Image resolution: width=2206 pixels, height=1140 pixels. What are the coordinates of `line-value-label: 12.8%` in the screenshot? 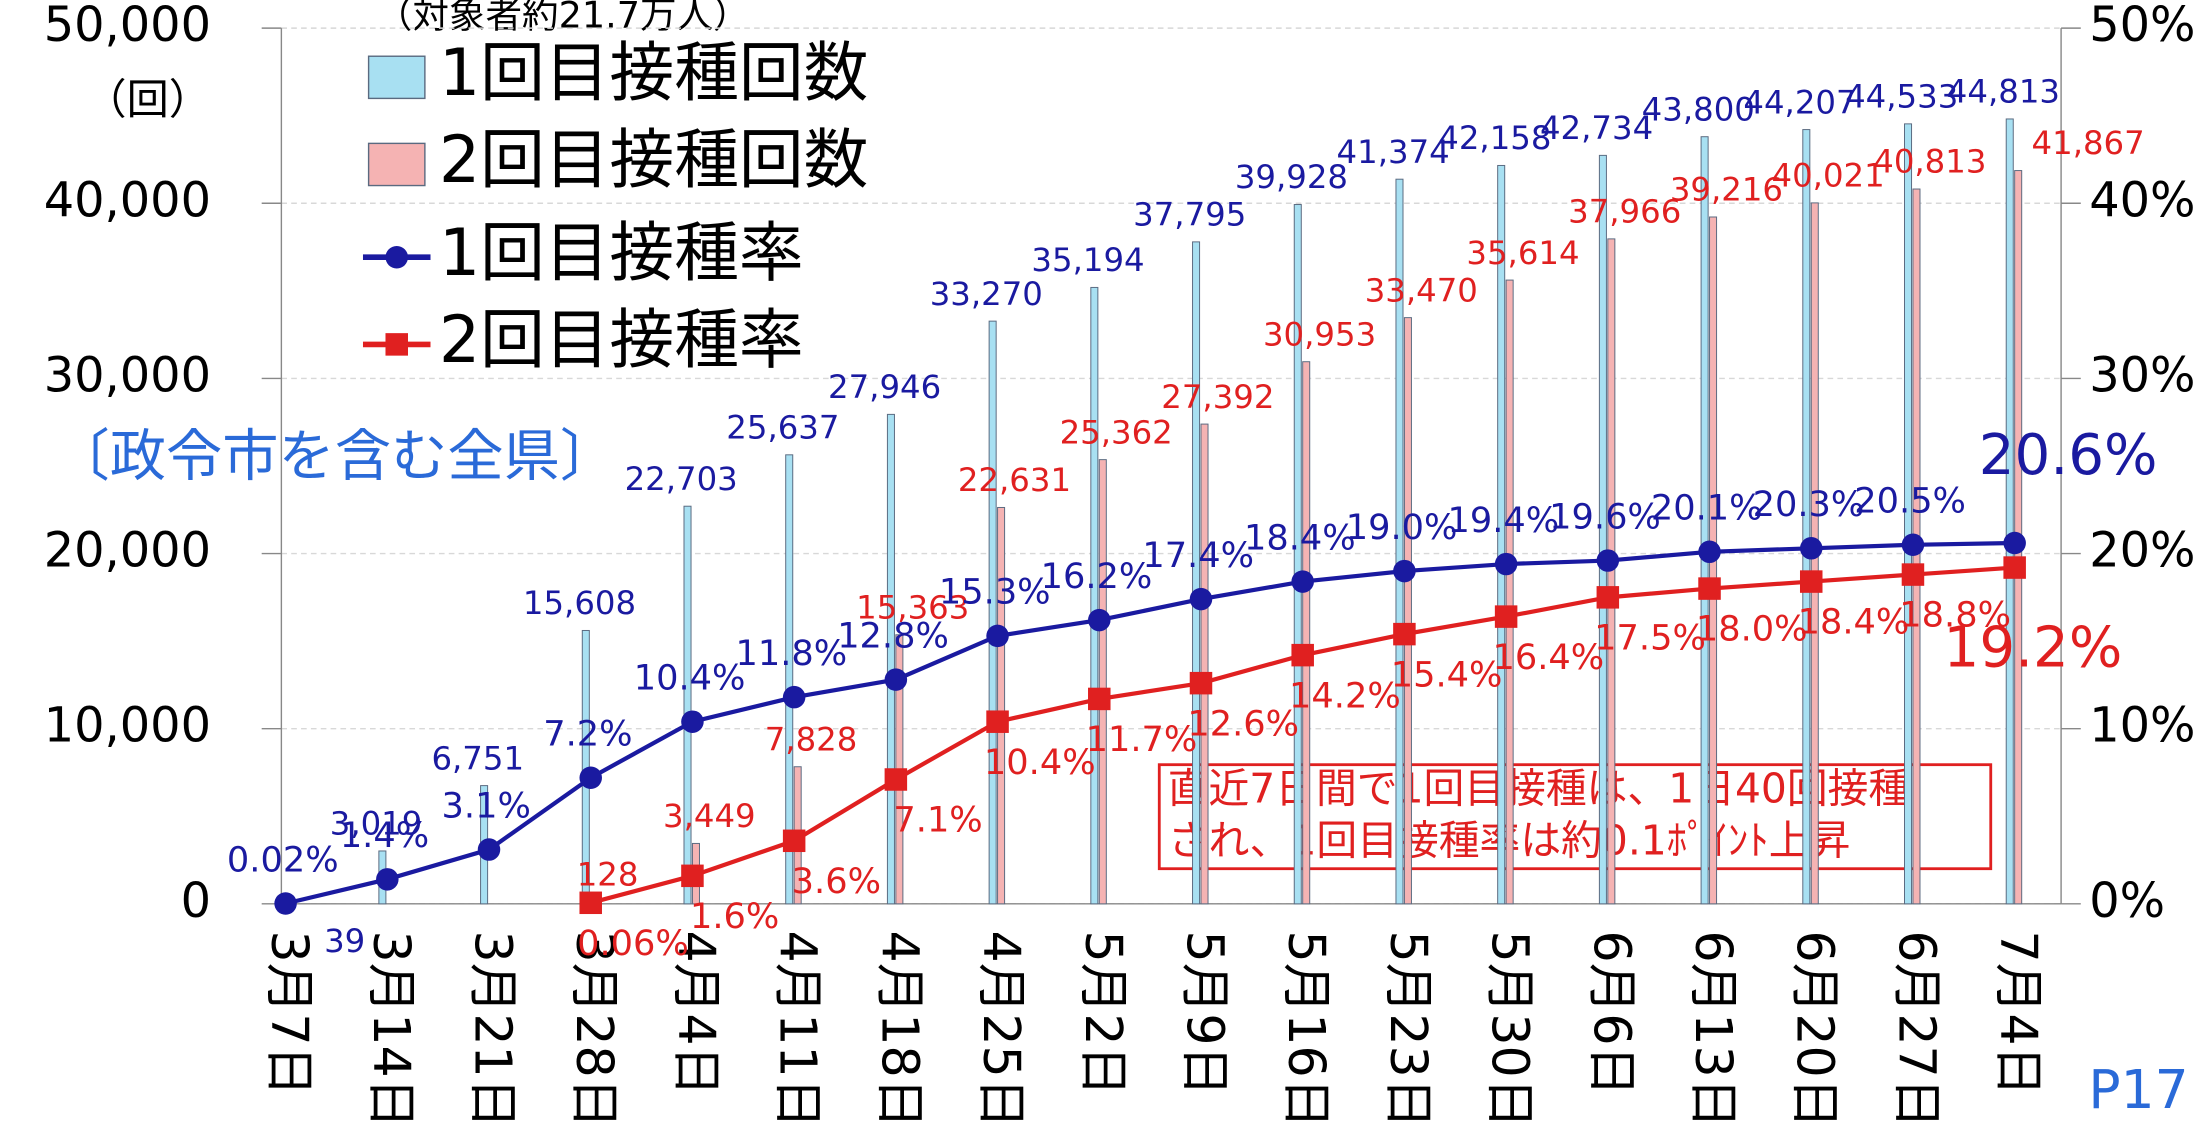 It's located at (893, 635).